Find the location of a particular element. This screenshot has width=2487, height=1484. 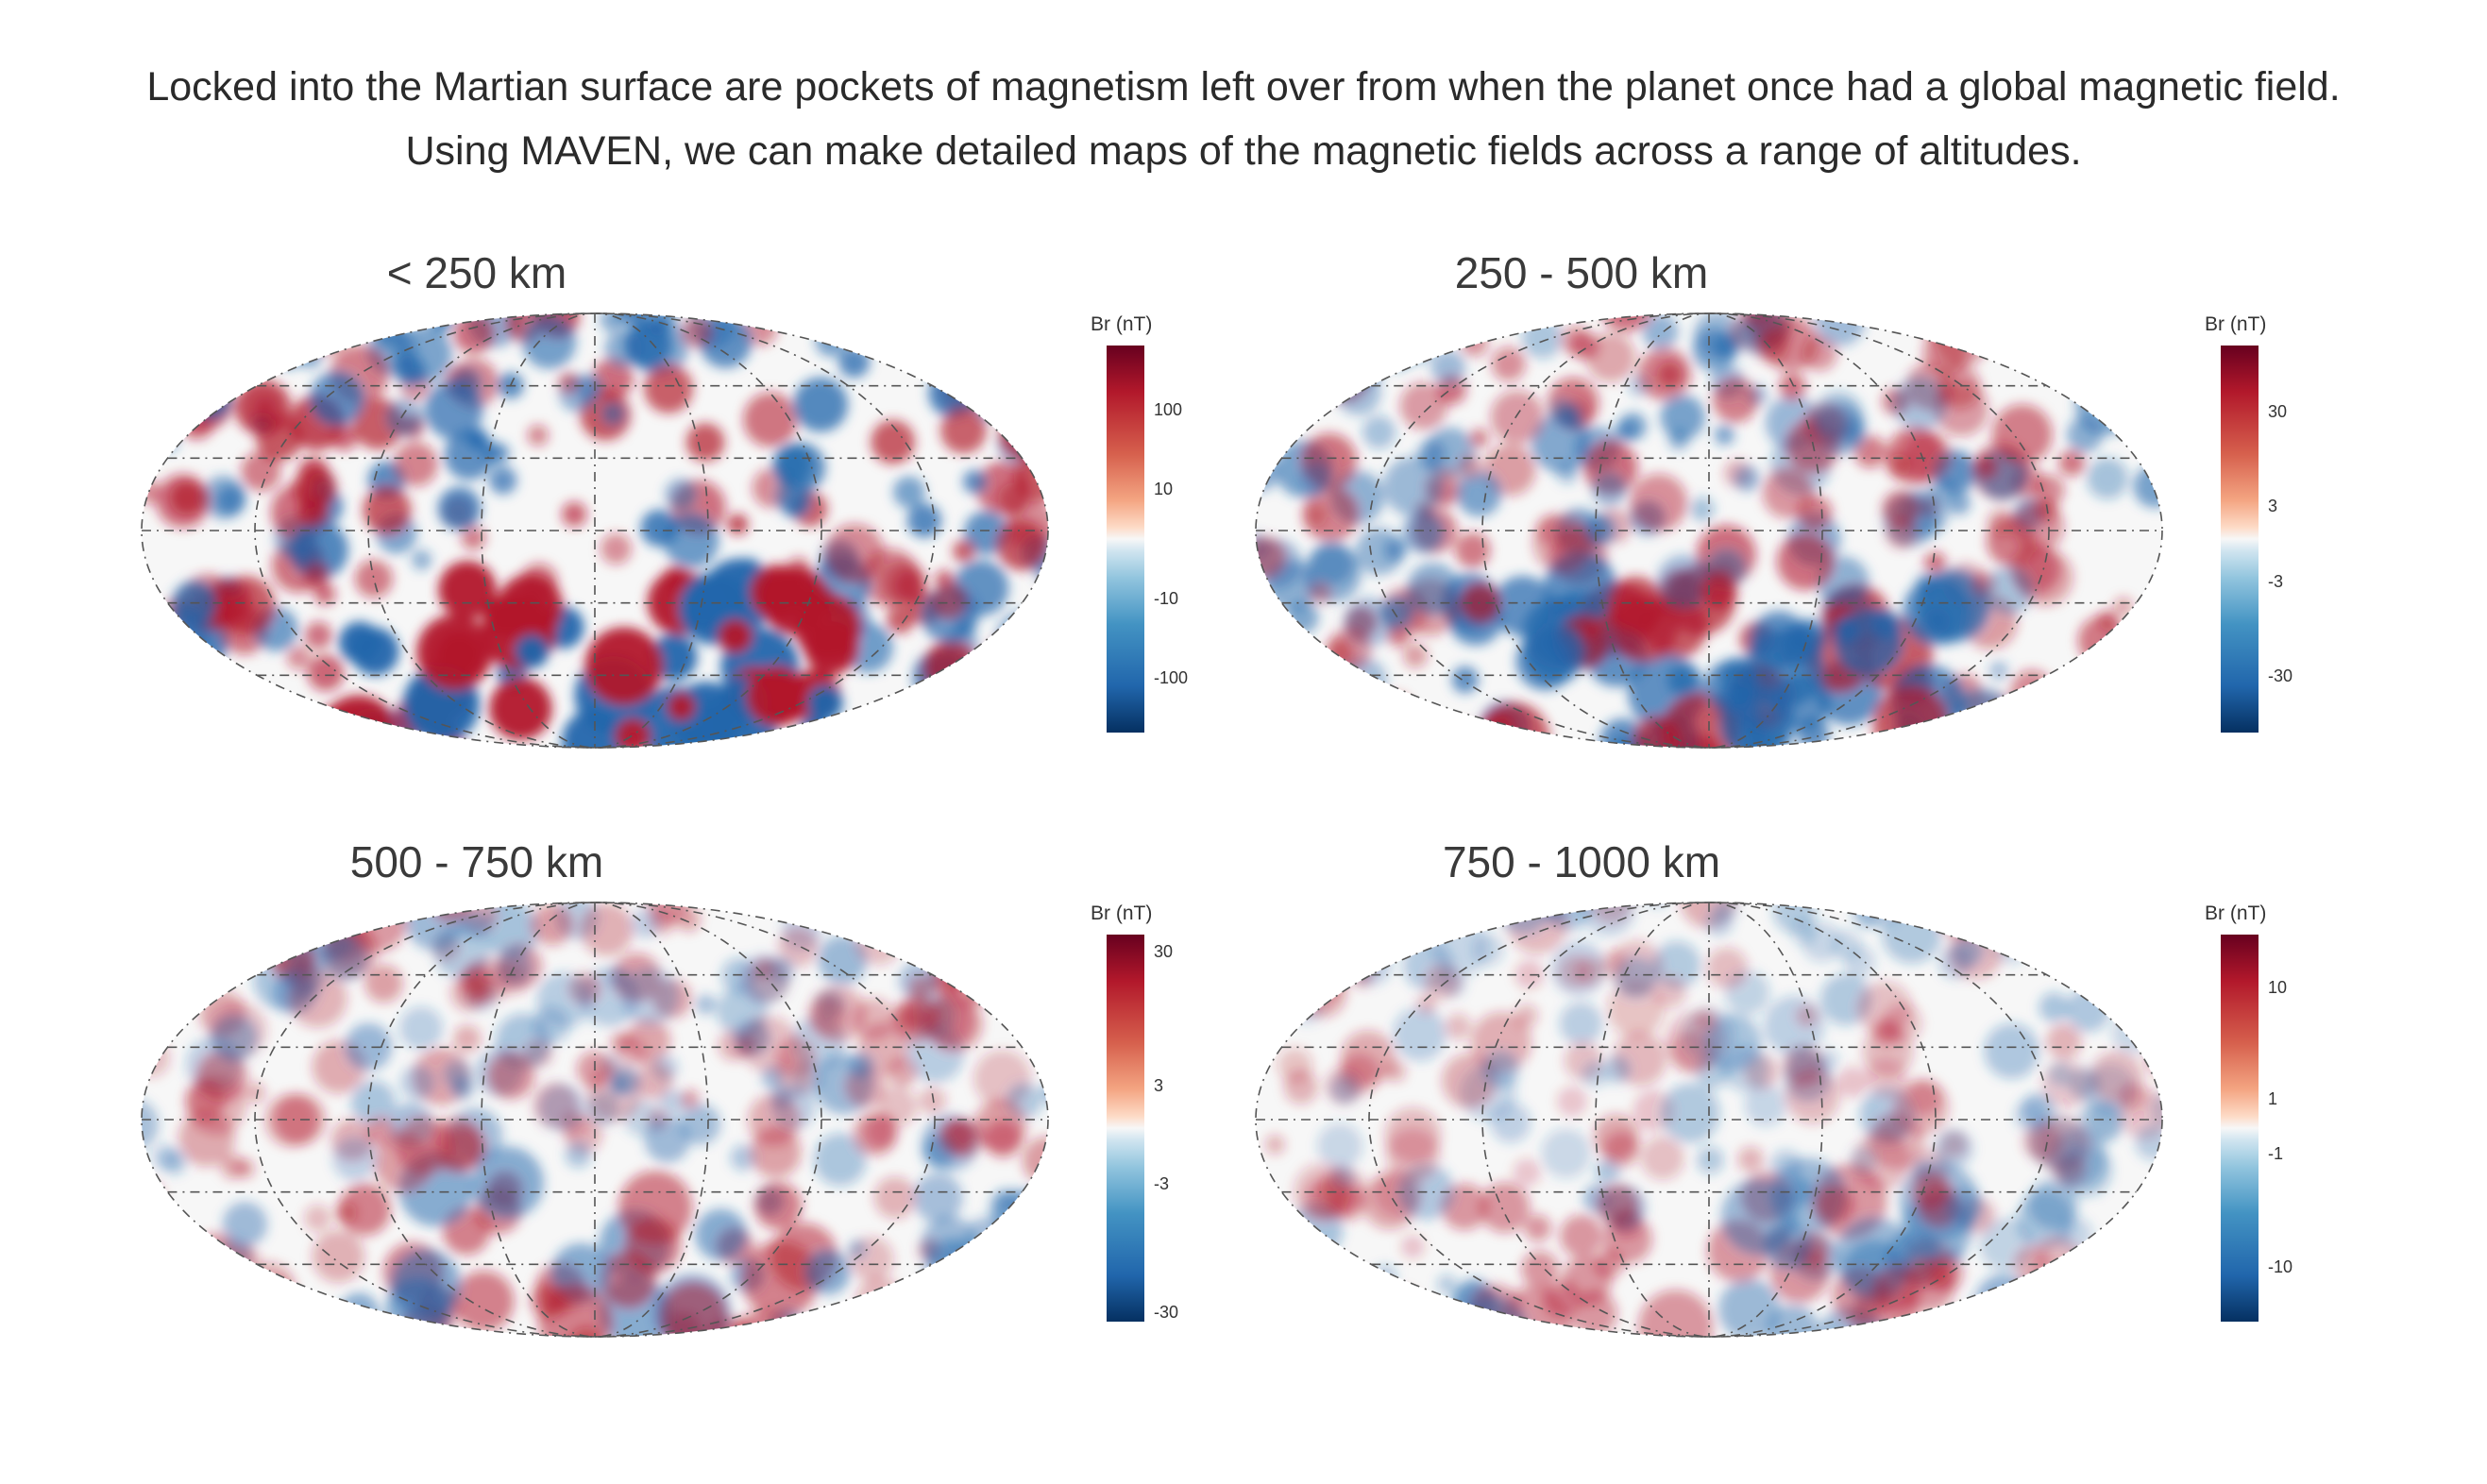

panel-title: 750 - 1000 km is located at coordinates (1582, 861).